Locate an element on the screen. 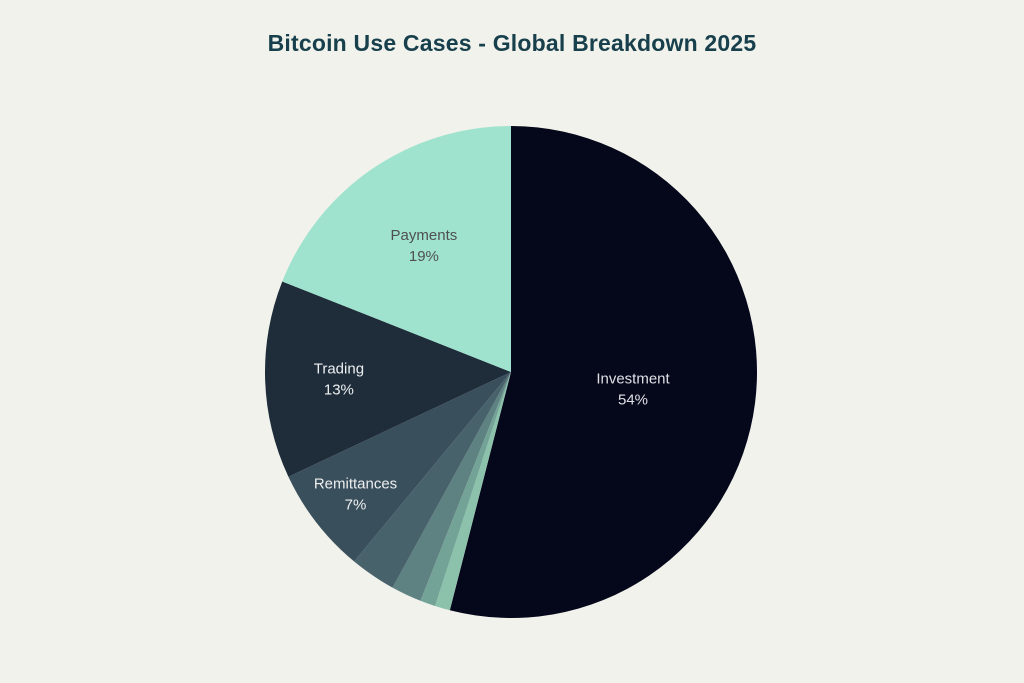  slice-label-percent: 13% is located at coordinates (339, 389).